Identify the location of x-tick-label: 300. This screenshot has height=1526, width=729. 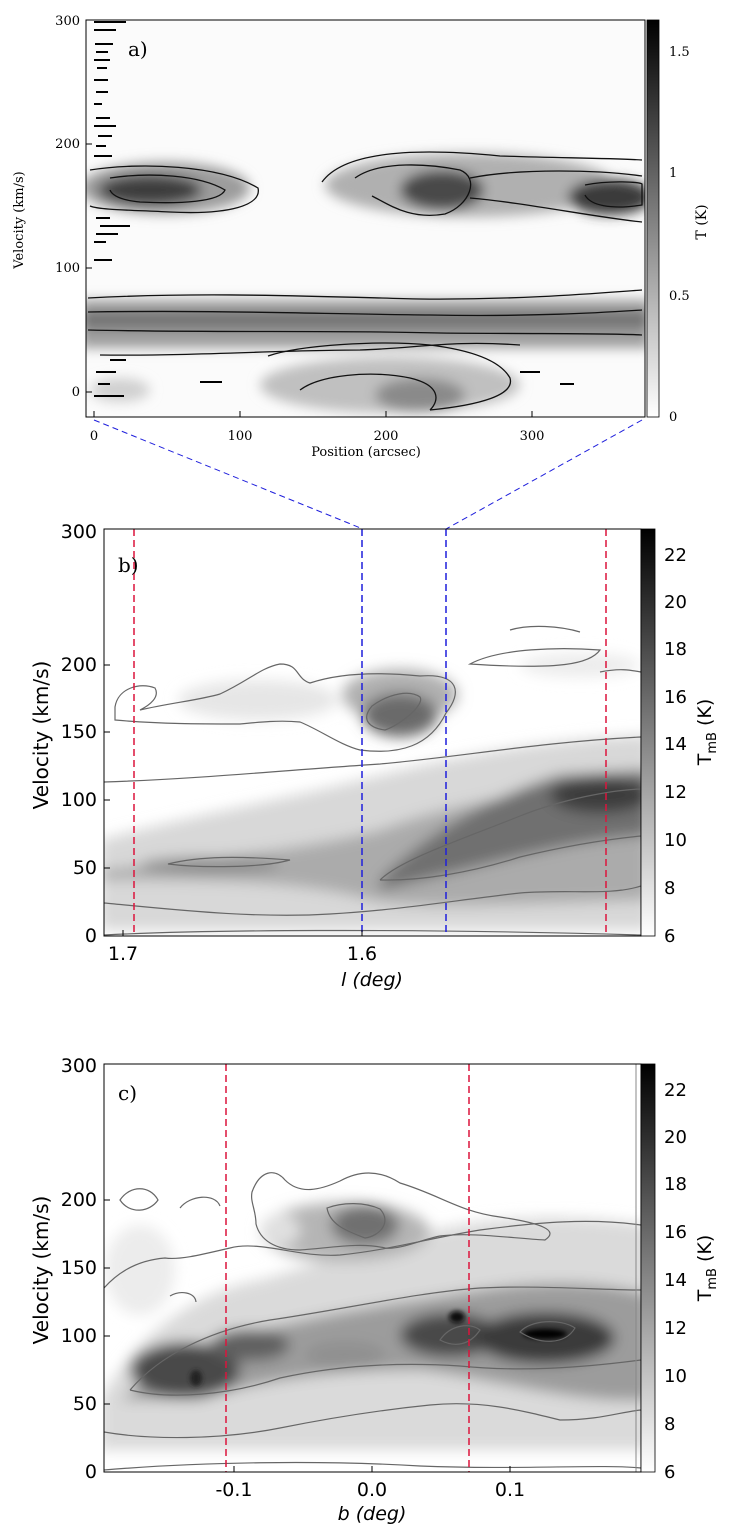
(532, 436).